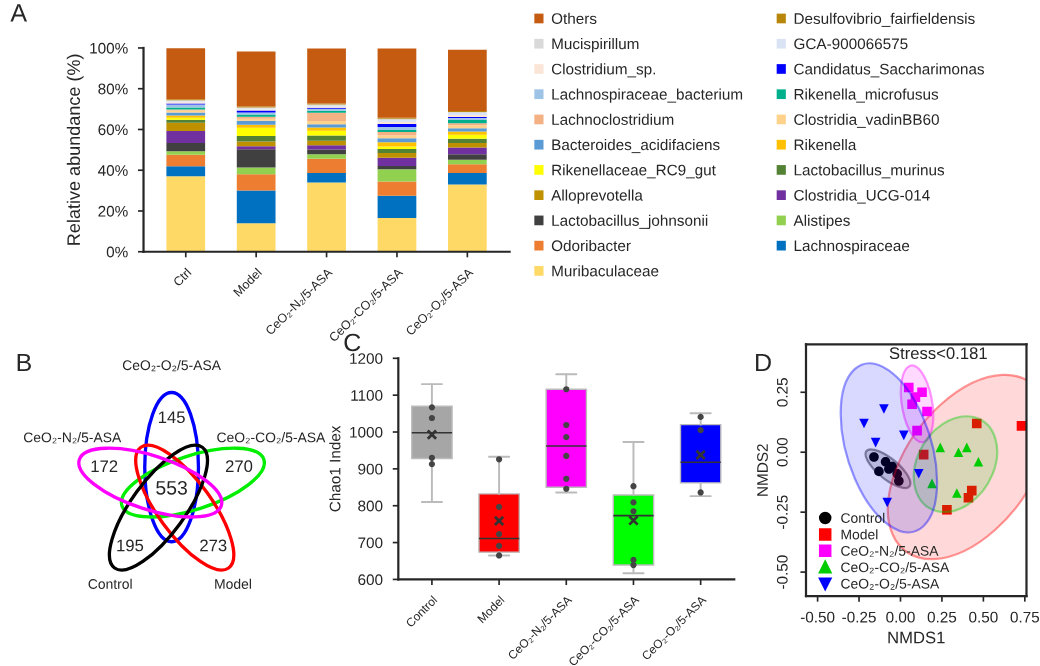  Describe the element at coordinates (104, 466) in the screenshot. I see `data-label: 172` at that location.